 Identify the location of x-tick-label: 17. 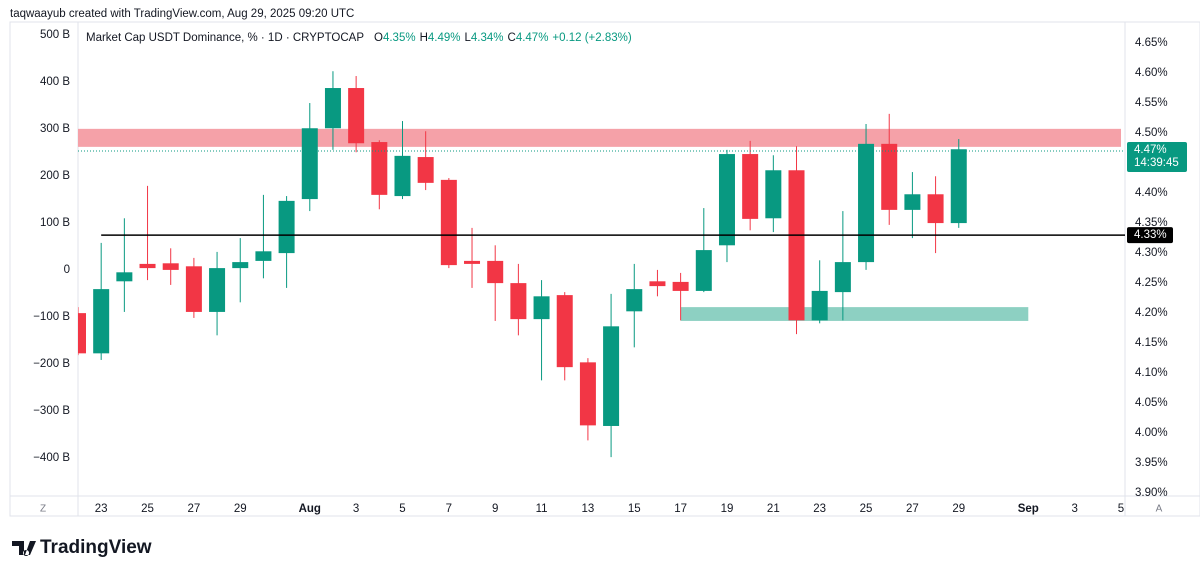
(680, 509).